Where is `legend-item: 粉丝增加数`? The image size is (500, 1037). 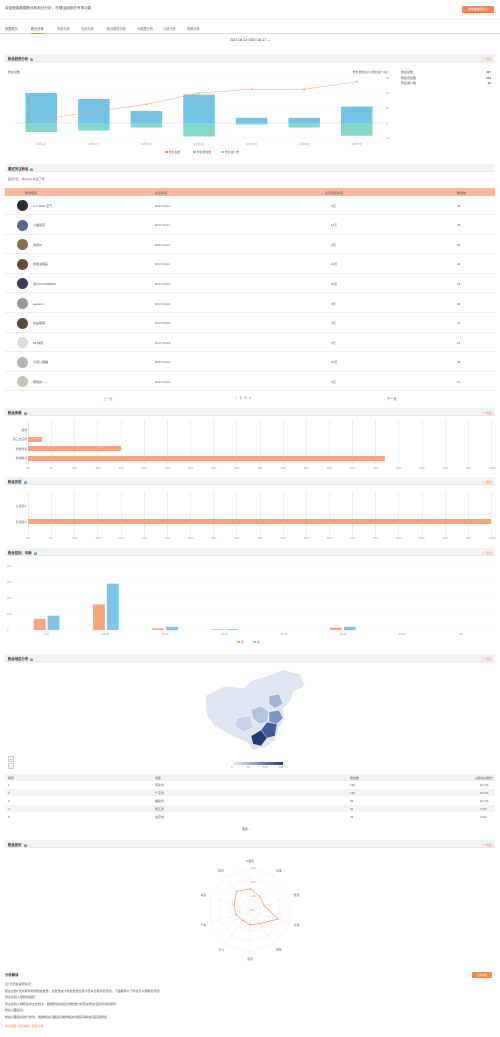 legend-item: 粉丝增加数 is located at coordinates (202, 152).